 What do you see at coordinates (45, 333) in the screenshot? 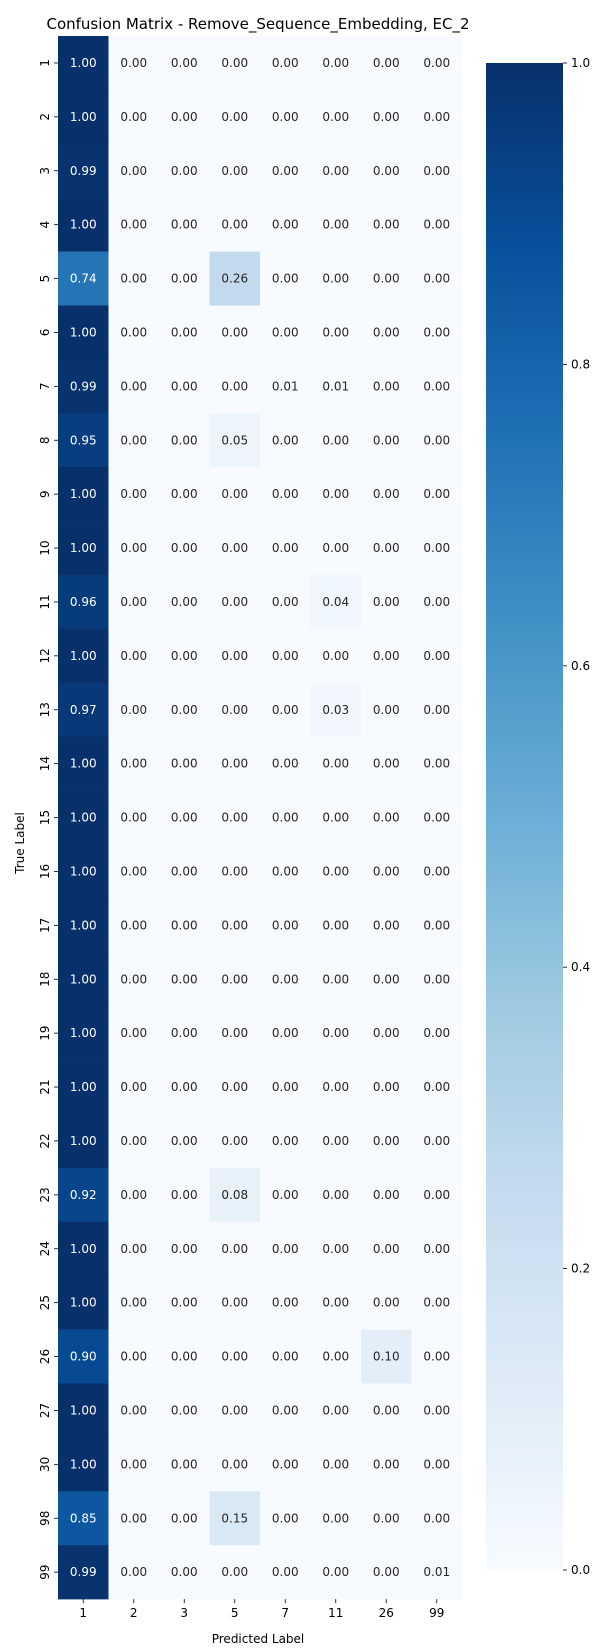
I see `y-tick-label: 6` at bounding box center [45, 333].